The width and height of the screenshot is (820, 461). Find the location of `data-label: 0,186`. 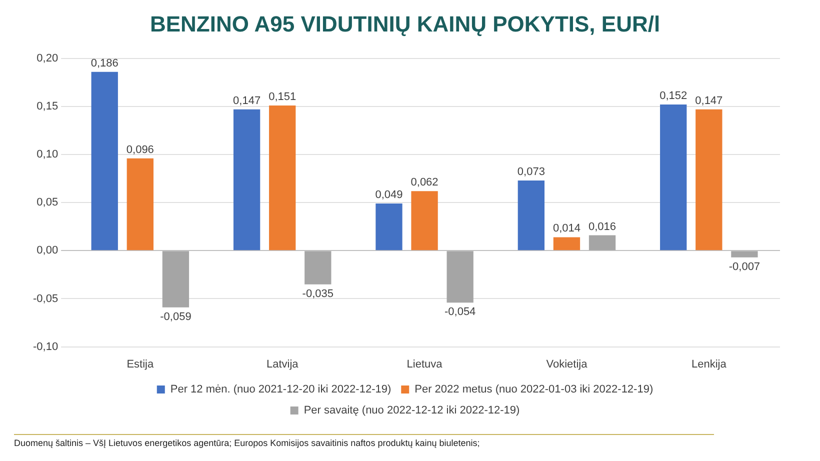

data-label: 0,186 is located at coordinates (104, 63).